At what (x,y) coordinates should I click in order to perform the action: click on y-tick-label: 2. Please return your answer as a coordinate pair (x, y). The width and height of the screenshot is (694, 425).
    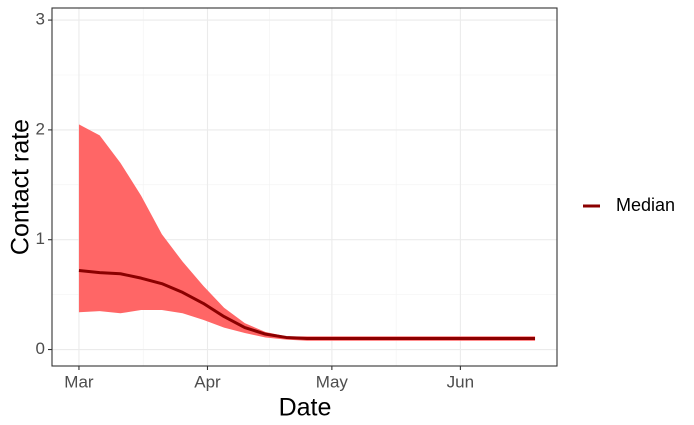
    Looking at the image, I should click on (40, 128).